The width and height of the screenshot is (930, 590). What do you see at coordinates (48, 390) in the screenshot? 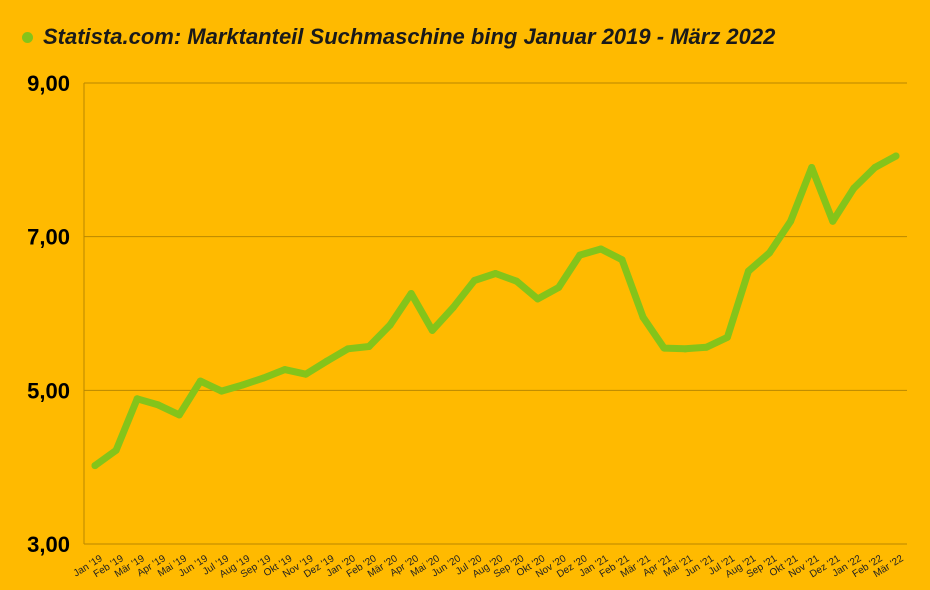
I see `y-tick-label: 5,00` at bounding box center [48, 390].